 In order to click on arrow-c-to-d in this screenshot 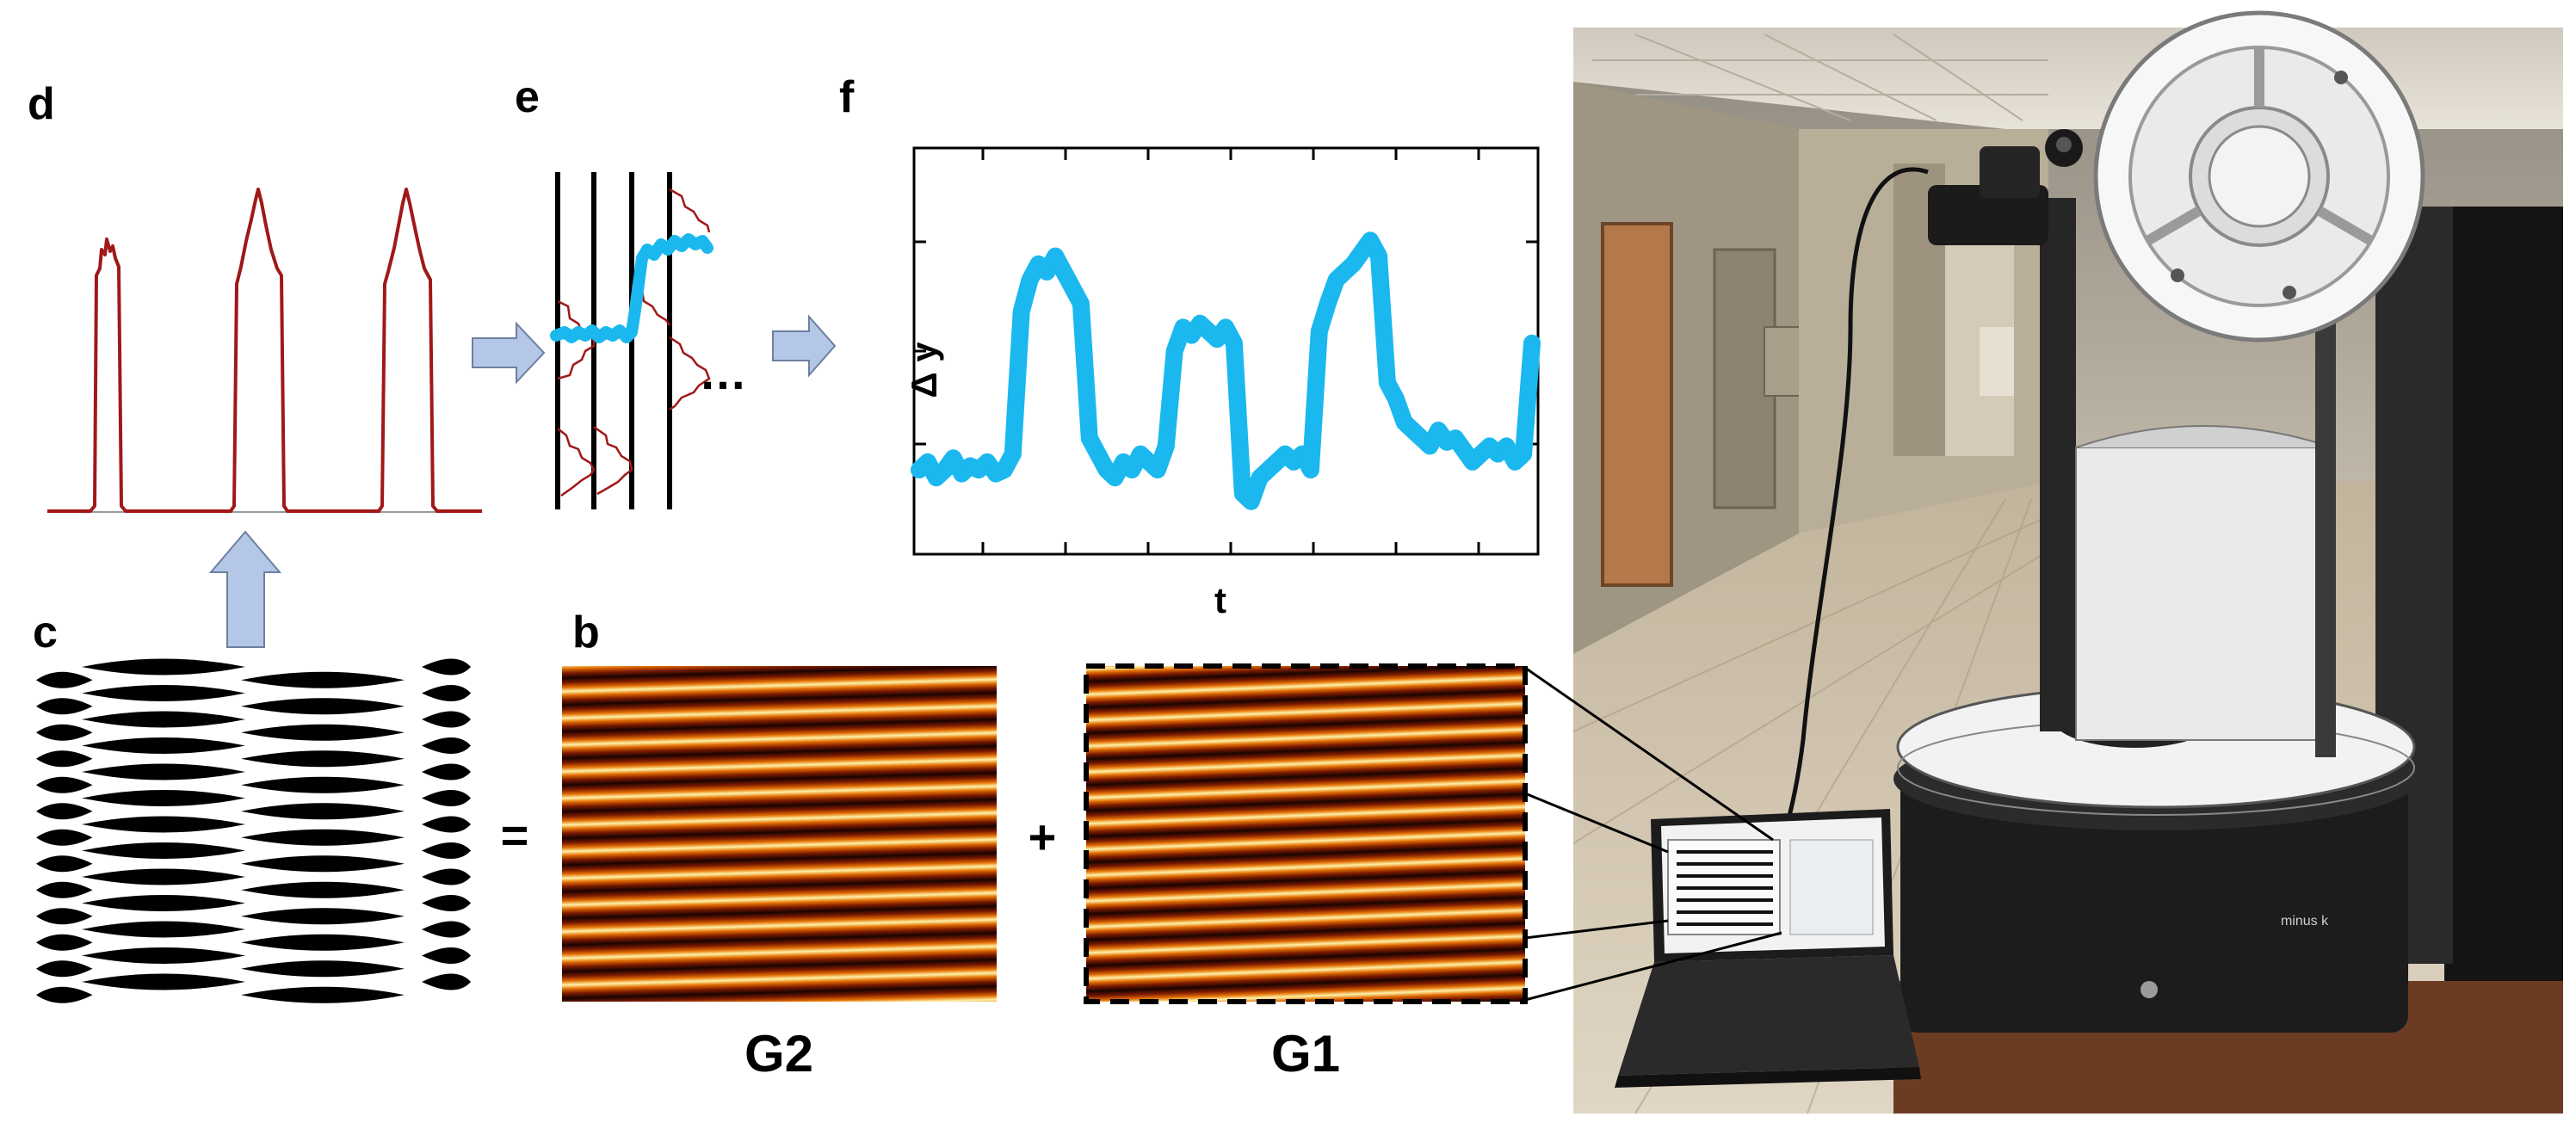, I will do `click(245, 589)`.